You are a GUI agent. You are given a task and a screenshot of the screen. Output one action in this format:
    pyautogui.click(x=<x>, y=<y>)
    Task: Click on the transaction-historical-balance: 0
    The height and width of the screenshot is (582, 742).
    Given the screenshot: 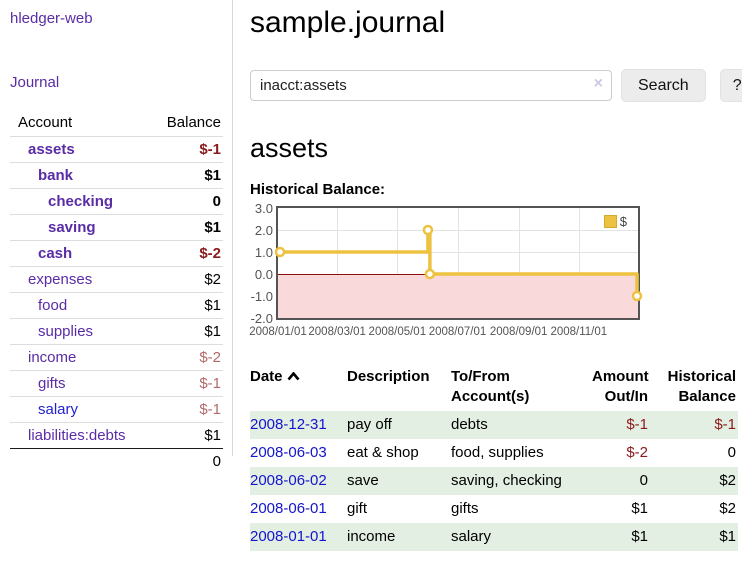 What is the action you would take?
    pyautogui.click(x=731, y=452)
    